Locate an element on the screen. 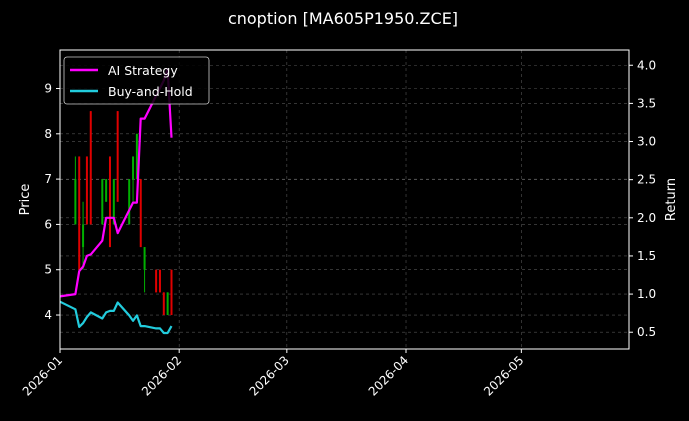 The image size is (689, 421). chart-title: cnoption [MA605P1950.ZCE] is located at coordinates (343, 18).